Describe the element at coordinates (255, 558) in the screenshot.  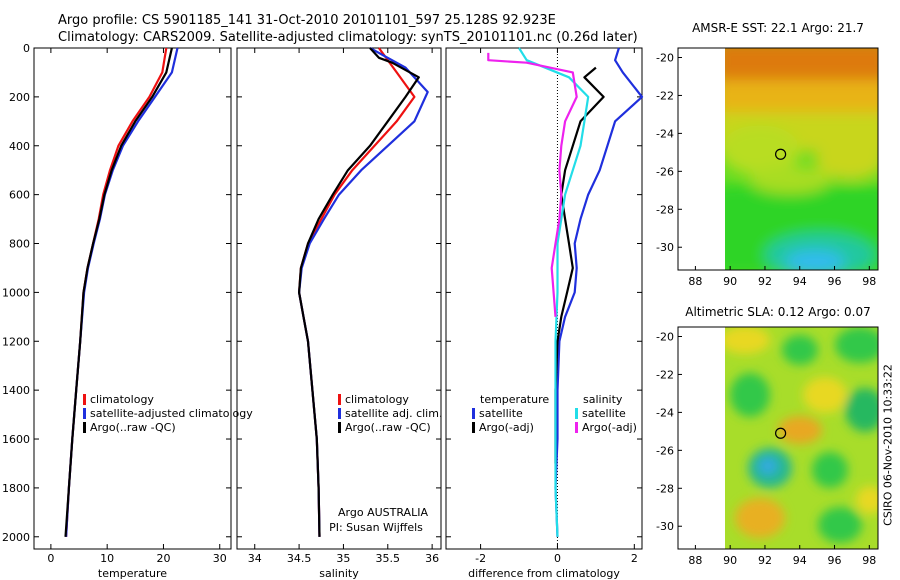
I see `x-tick-label: 34` at that location.